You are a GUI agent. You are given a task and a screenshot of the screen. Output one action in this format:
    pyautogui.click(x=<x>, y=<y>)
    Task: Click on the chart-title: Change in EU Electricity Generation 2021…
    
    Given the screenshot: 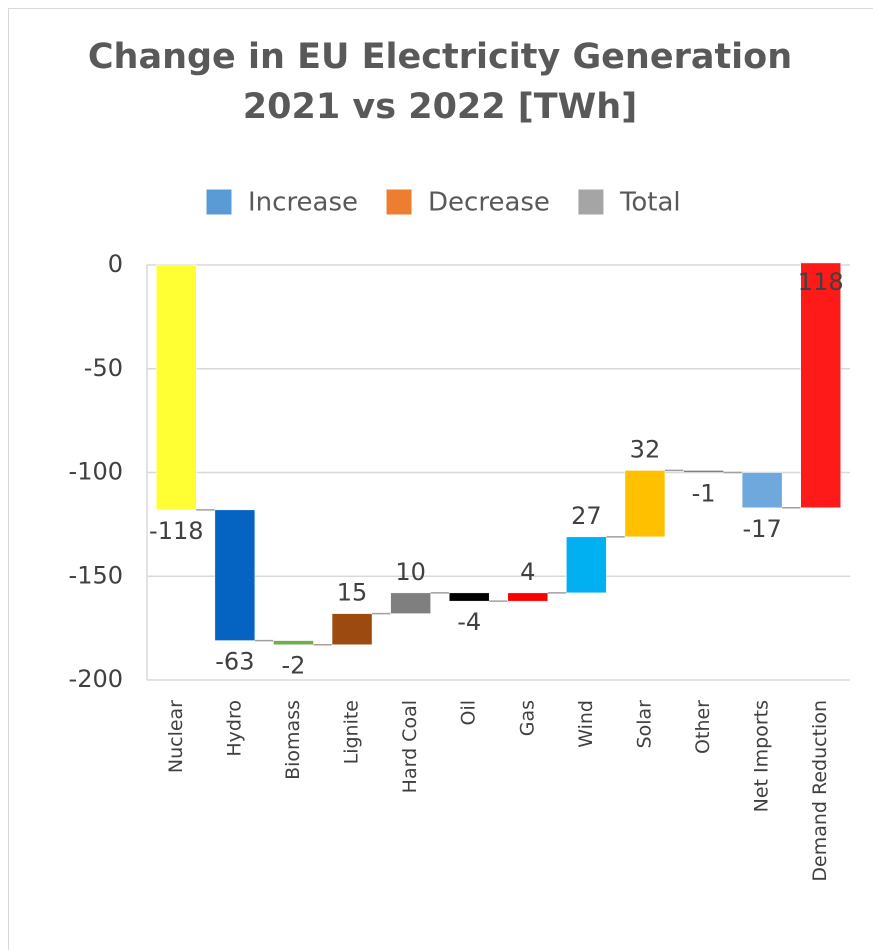 What is the action you would take?
    pyautogui.click(x=440, y=82)
    